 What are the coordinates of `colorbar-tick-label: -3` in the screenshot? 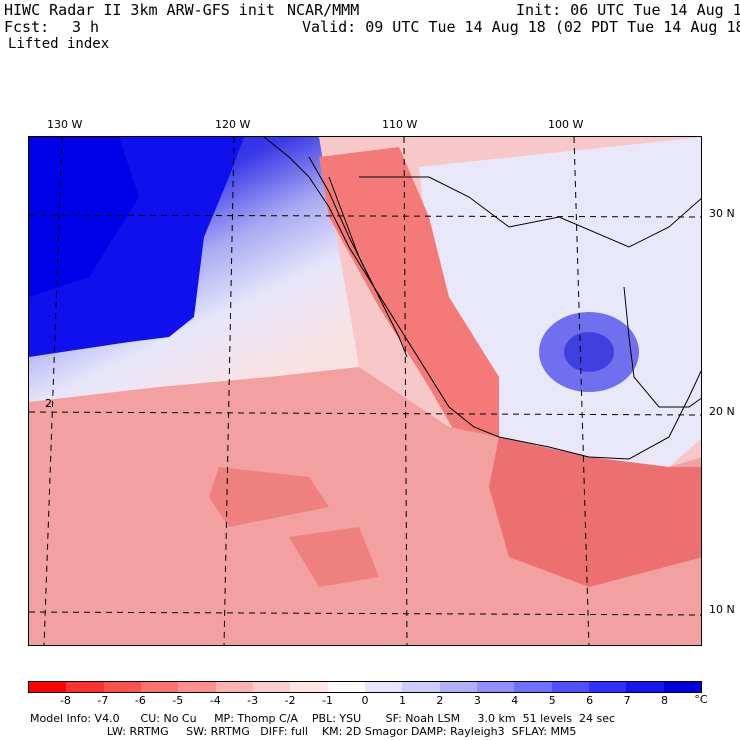 It's located at (253, 700).